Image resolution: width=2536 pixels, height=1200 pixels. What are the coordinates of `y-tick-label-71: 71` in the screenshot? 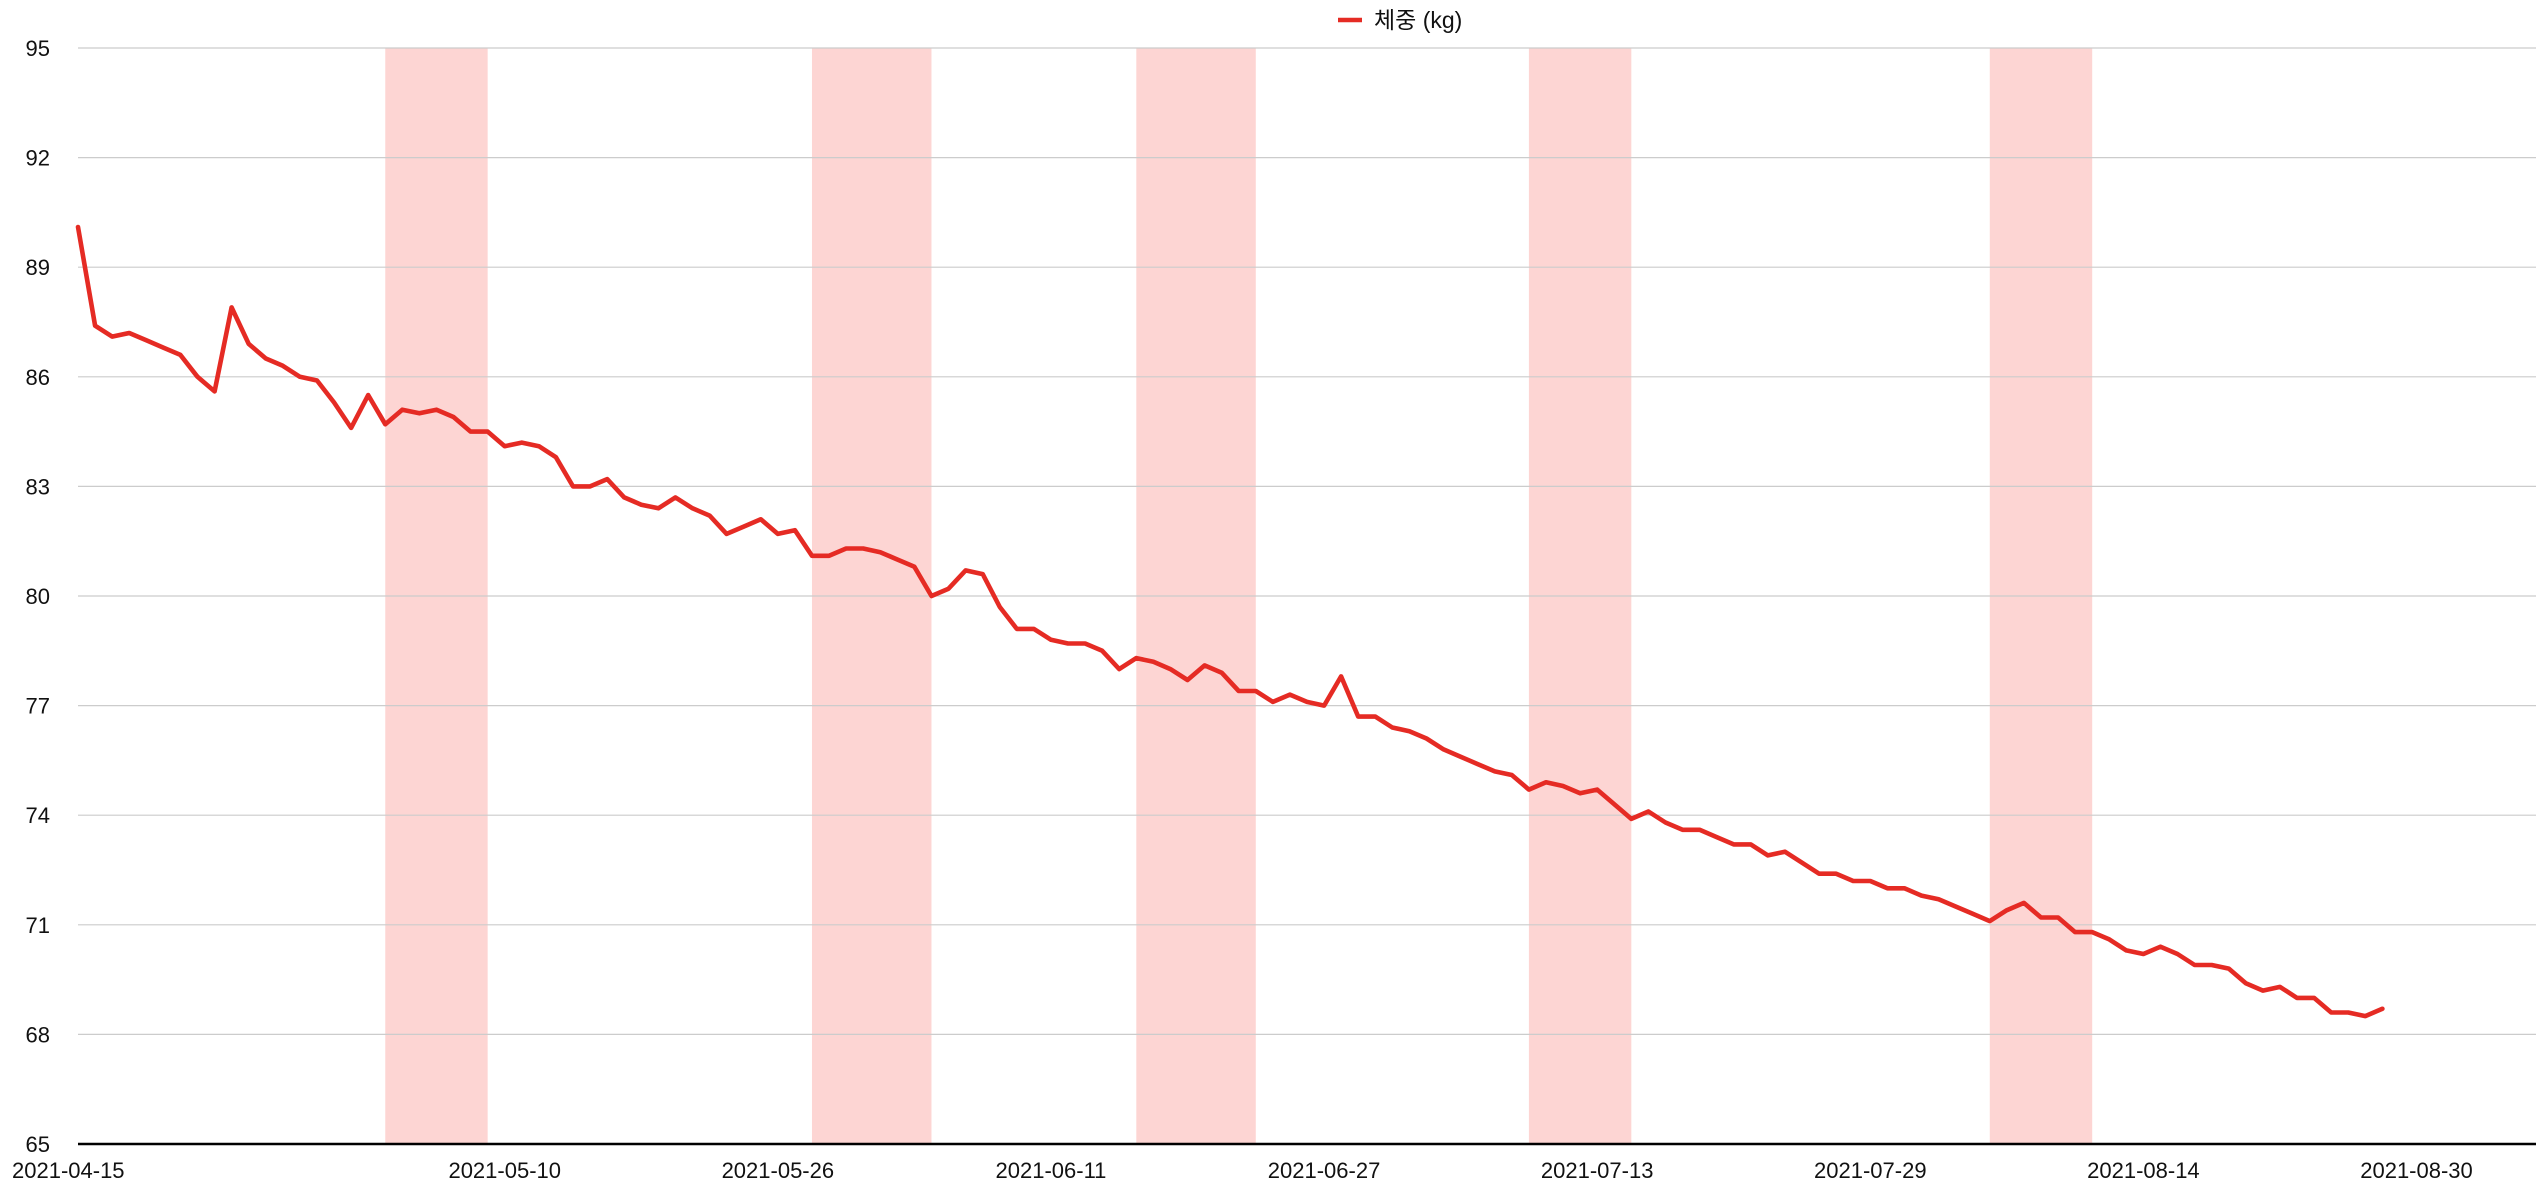 It's located at (38, 925).